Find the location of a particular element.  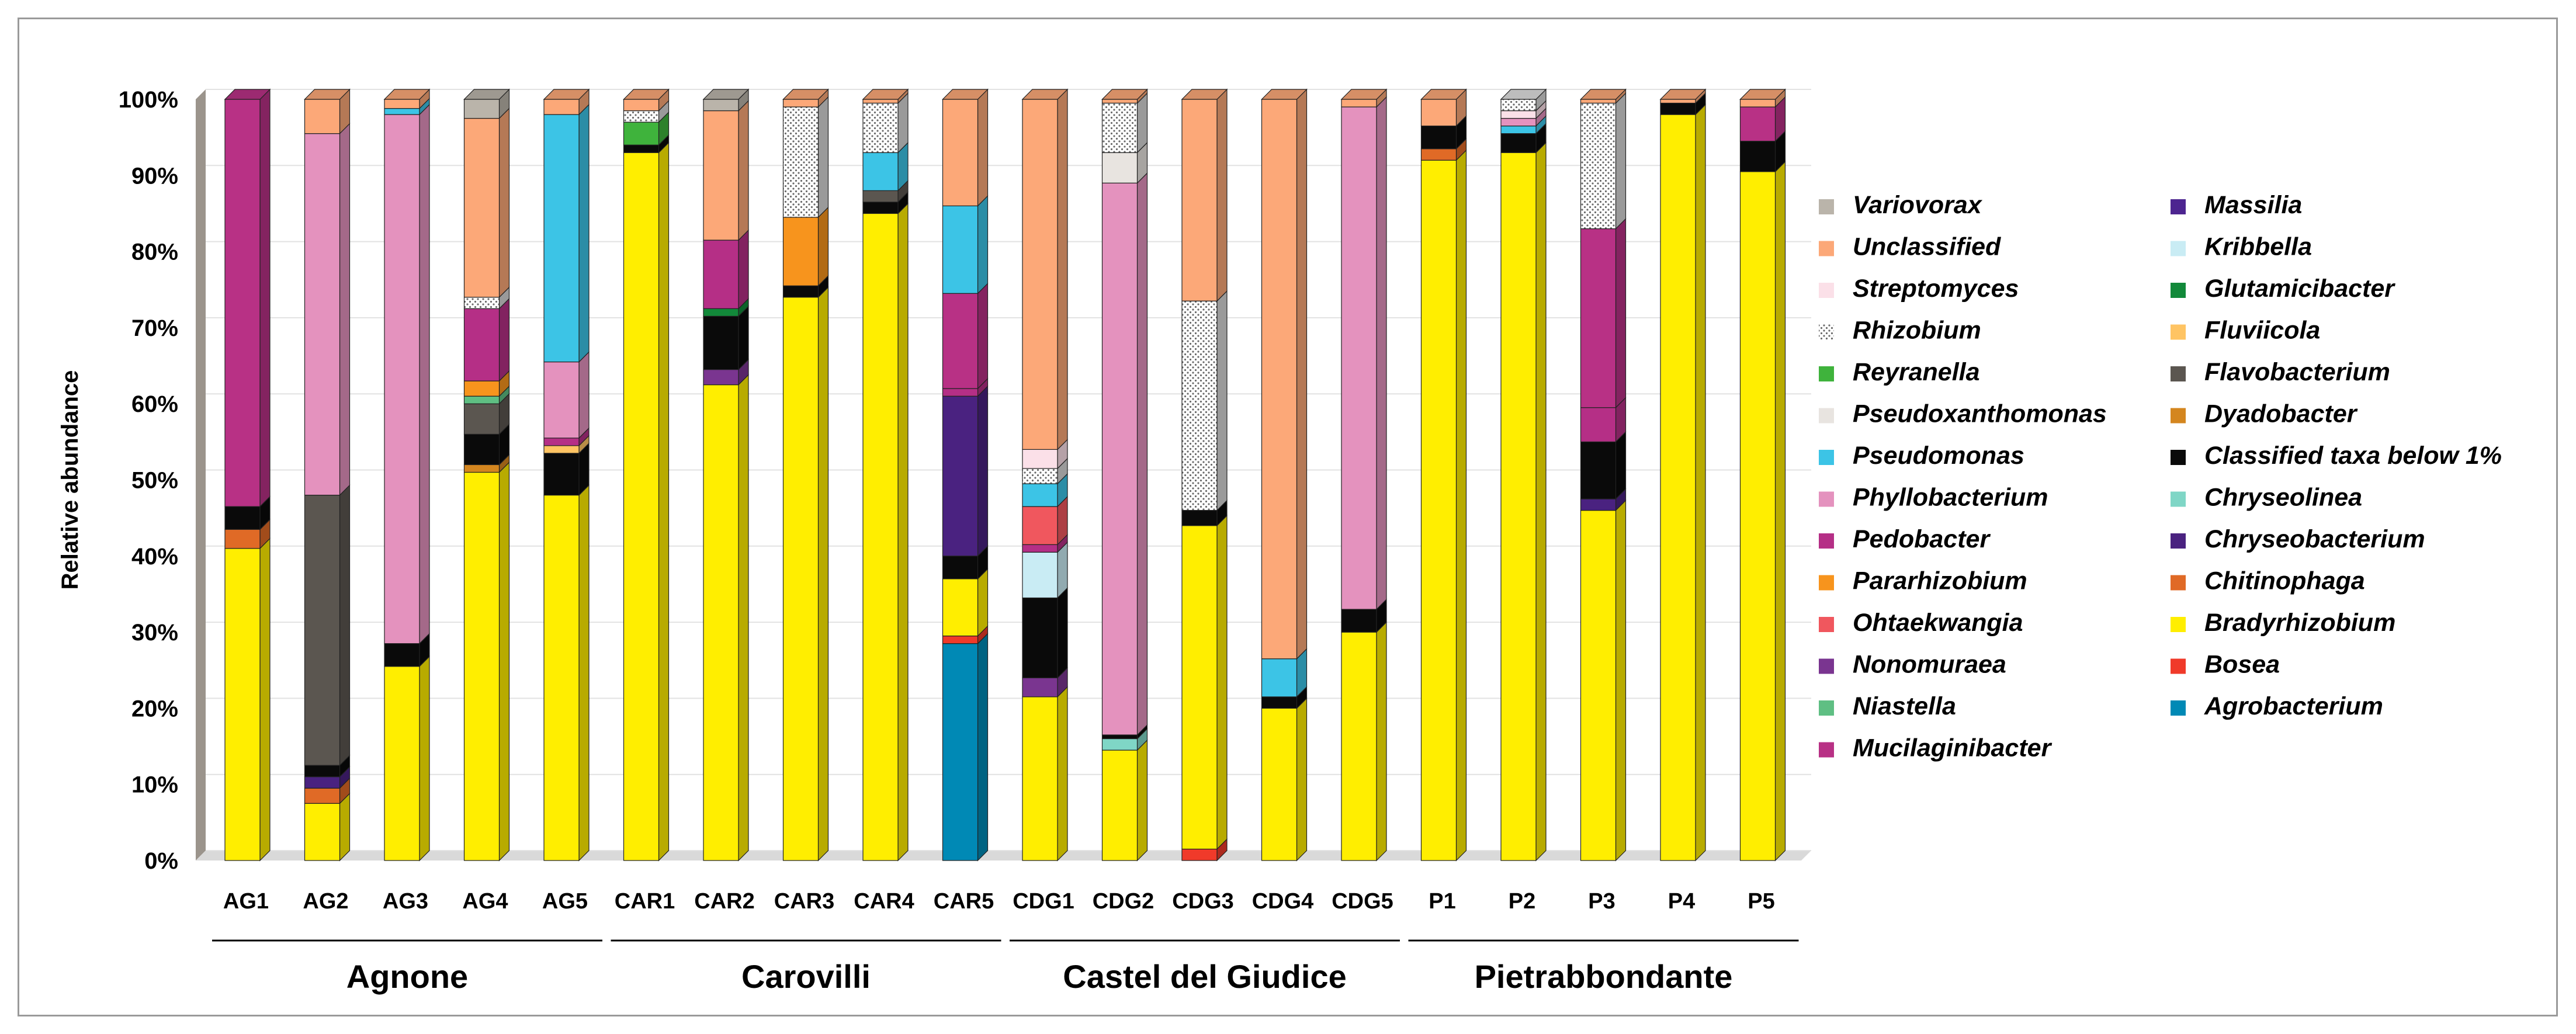

category-label: CDG2 is located at coordinates (1123, 901).